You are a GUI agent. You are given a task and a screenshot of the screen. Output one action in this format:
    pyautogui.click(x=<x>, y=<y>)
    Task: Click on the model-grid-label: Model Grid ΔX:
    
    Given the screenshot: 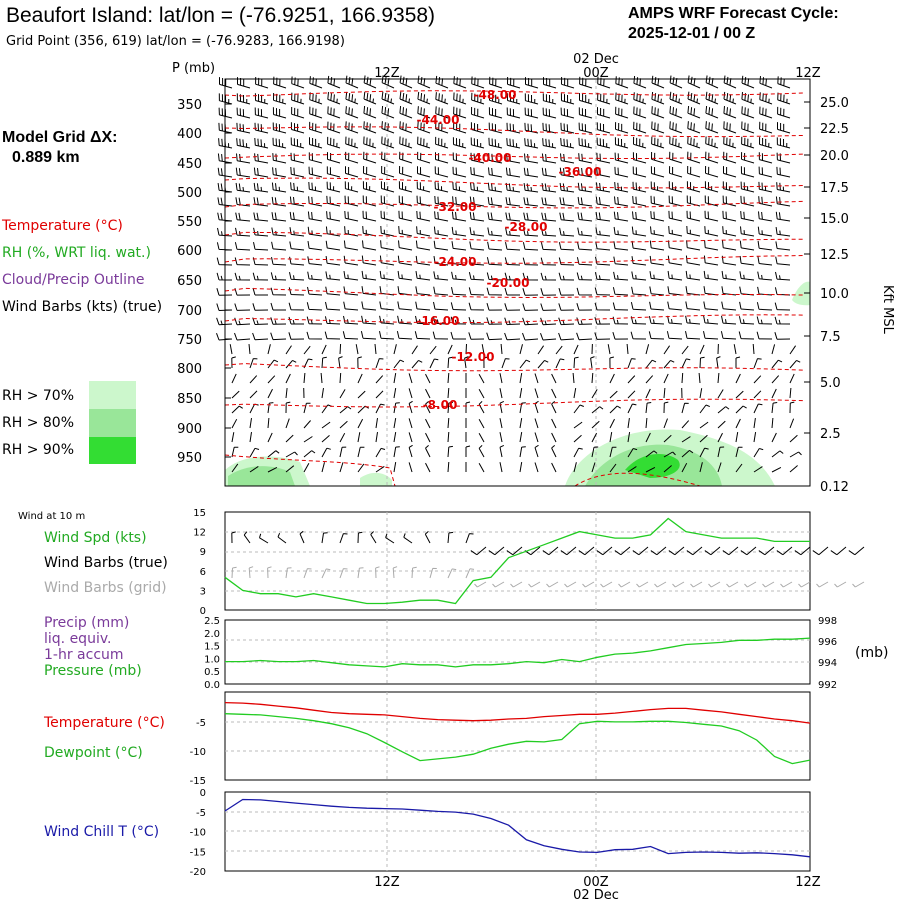 What is the action you would take?
    pyautogui.click(x=60, y=137)
    